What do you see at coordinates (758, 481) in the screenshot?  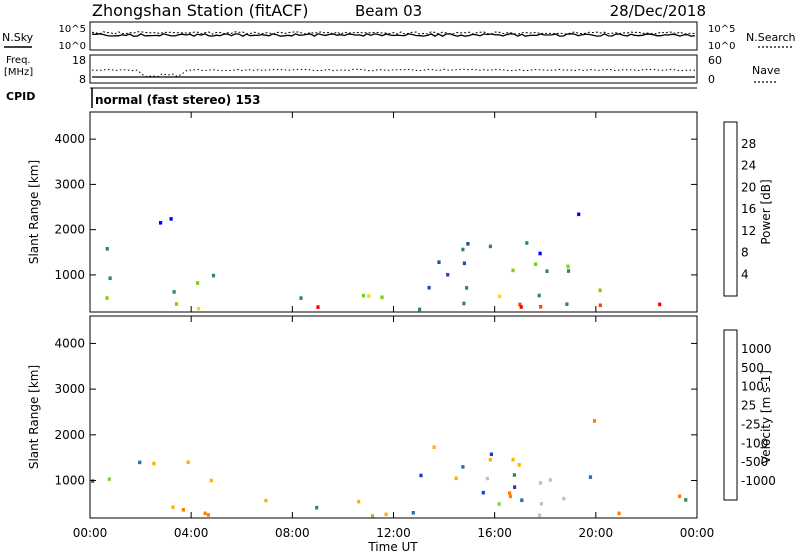 I see `colorbar-tick-label: -1000` at bounding box center [758, 481].